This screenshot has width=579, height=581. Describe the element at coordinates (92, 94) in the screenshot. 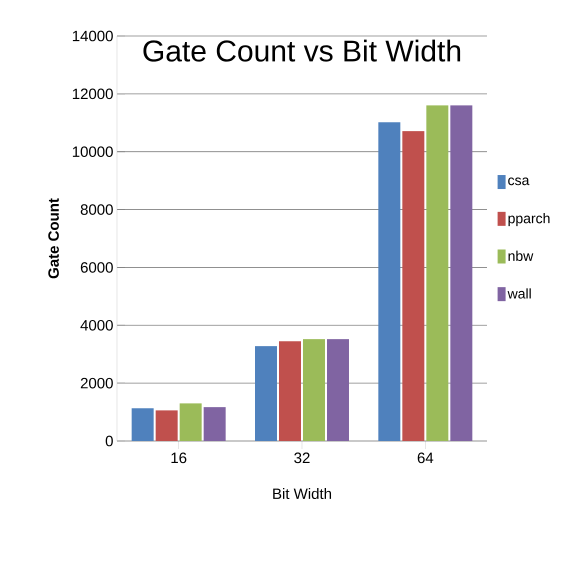

I see `y-tick-label: 12000` at that location.